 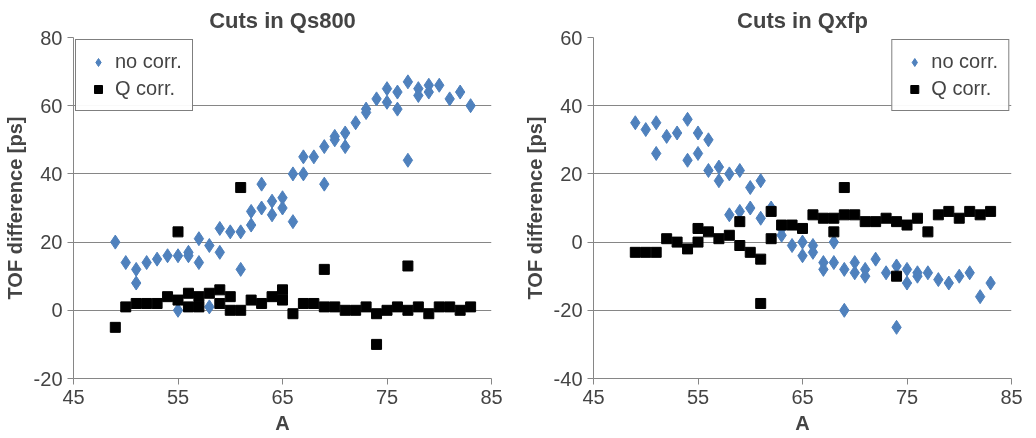 What do you see at coordinates (282, 20) in the screenshot?
I see `chart-title: Cuts in Qs800` at bounding box center [282, 20].